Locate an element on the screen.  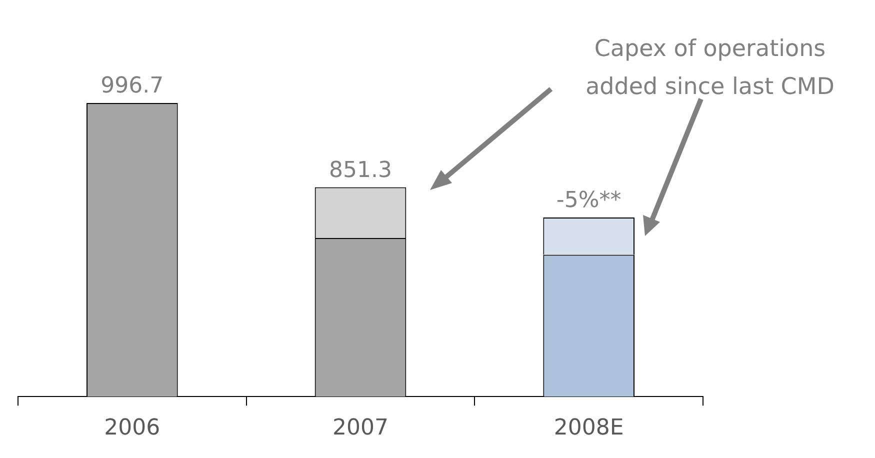
annotation: 851.3 is located at coordinates (360, 170).